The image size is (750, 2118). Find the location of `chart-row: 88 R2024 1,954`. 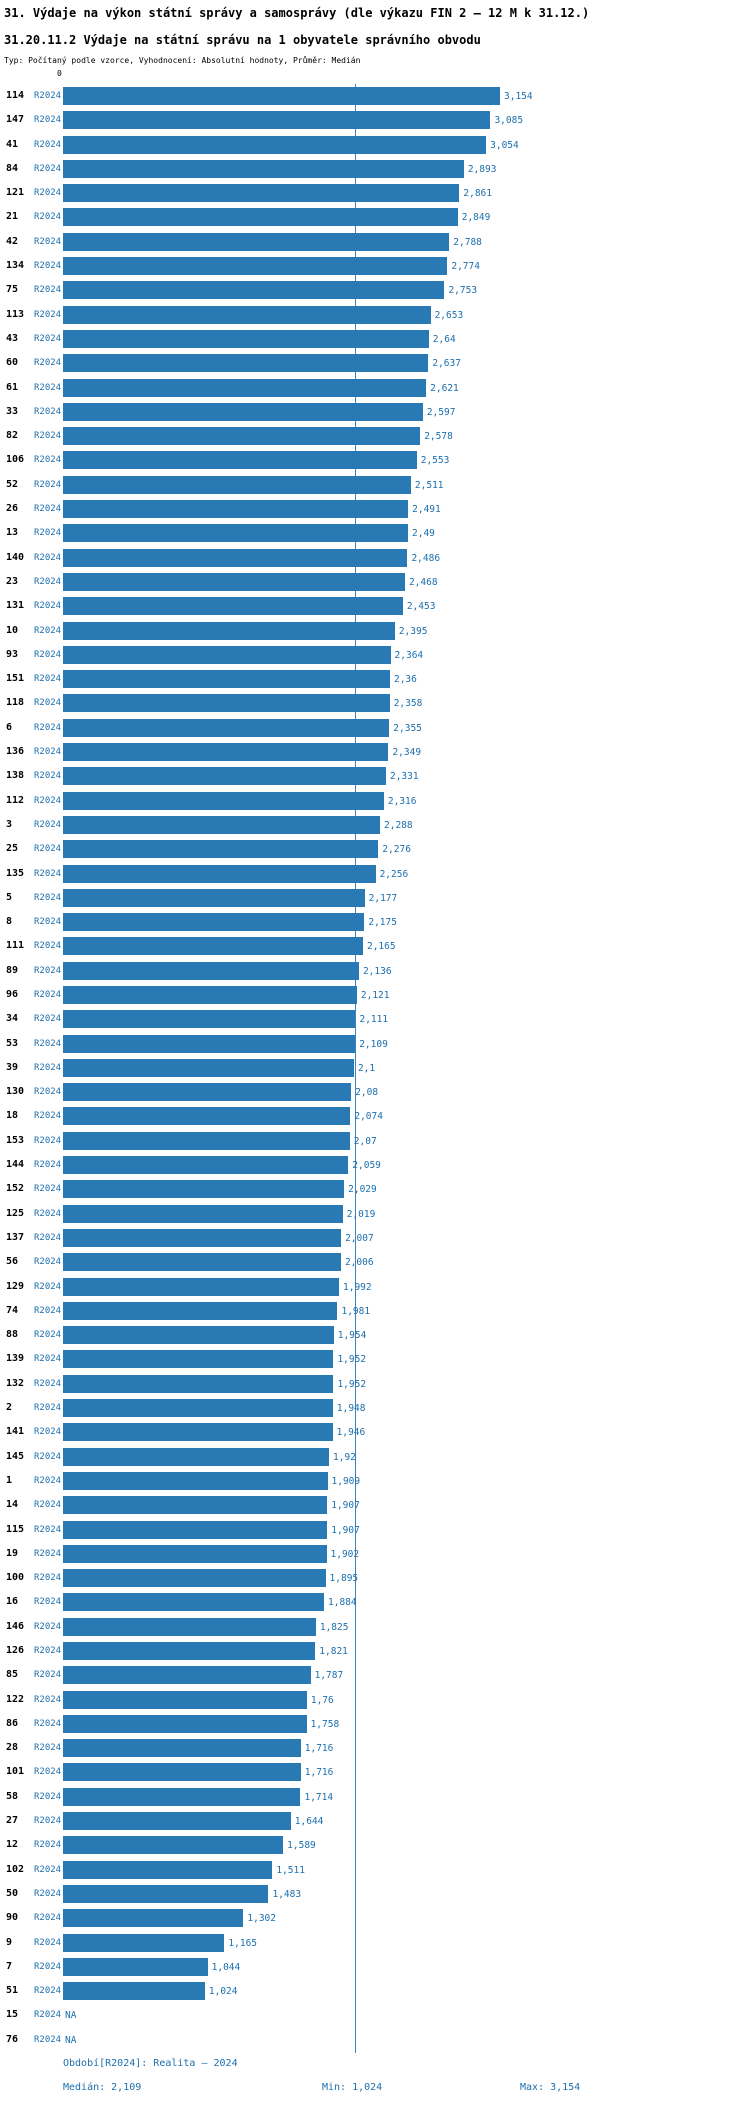

chart-row: 88 R2024 1,954 is located at coordinates (375, 1335).